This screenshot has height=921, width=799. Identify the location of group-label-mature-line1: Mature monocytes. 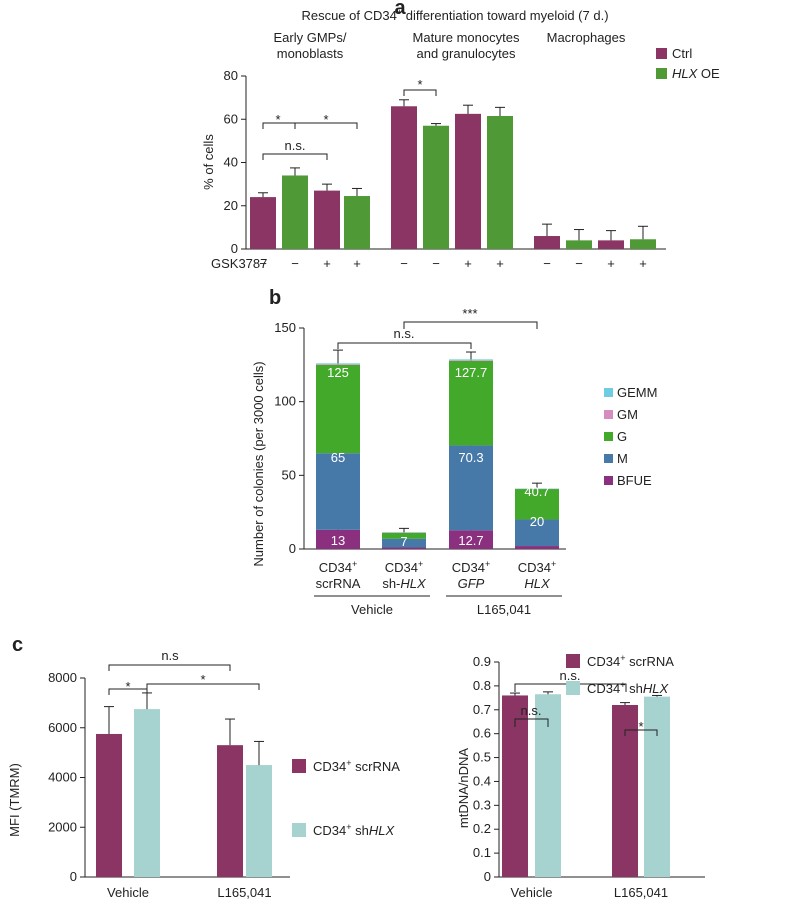
(466, 37).